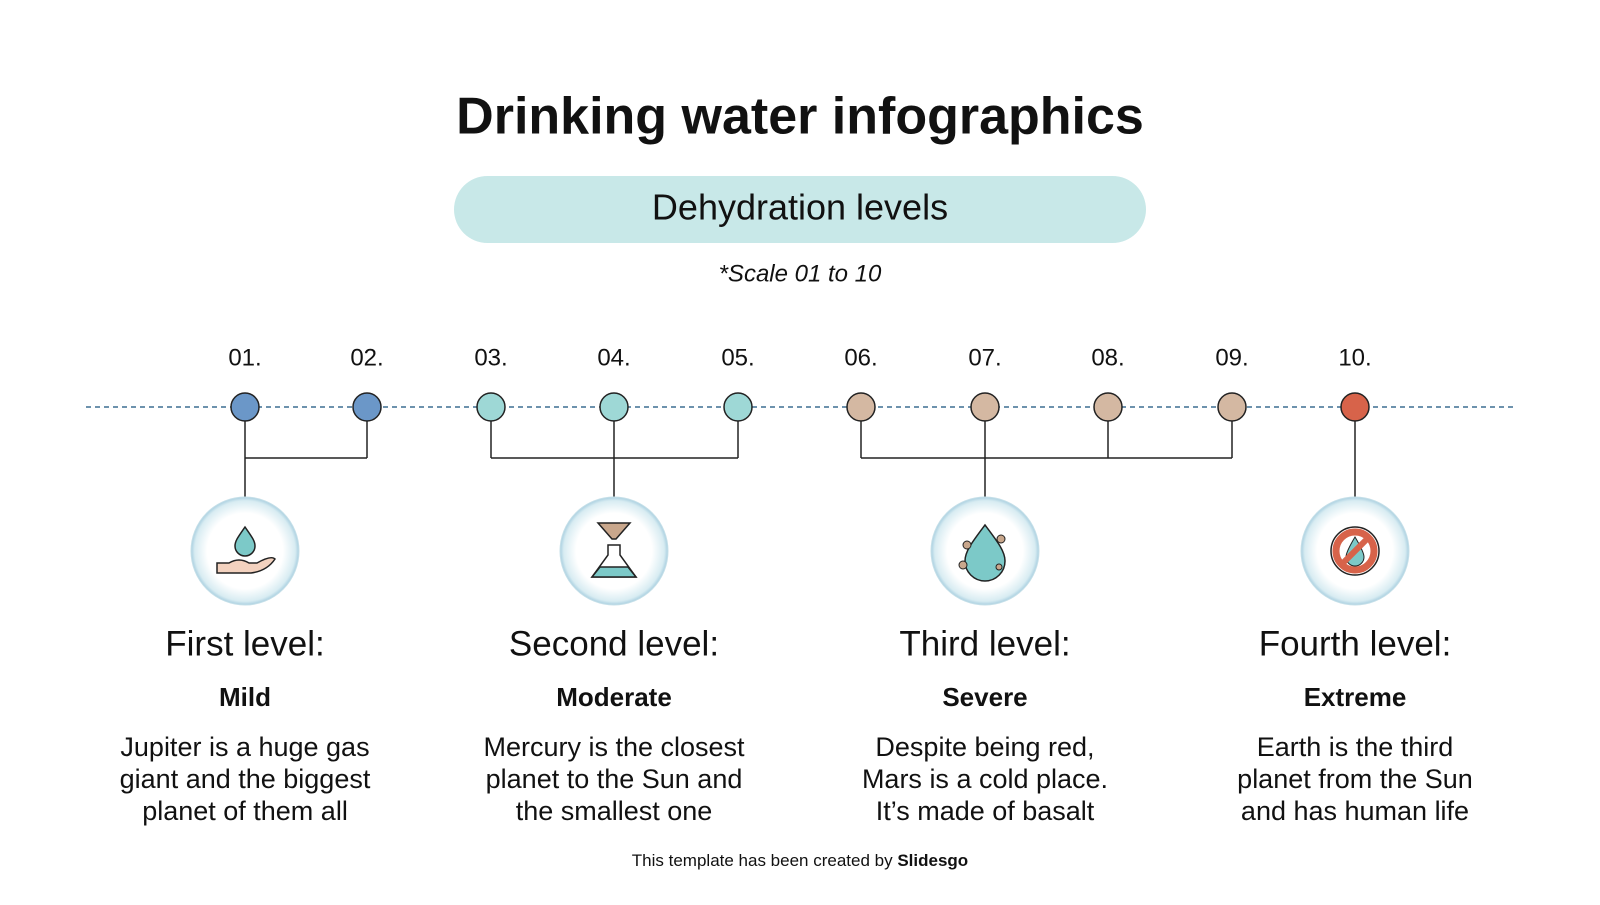 The image size is (1600, 905). What do you see at coordinates (1231, 357) in the screenshot?
I see `level-number: 09.` at bounding box center [1231, 357].